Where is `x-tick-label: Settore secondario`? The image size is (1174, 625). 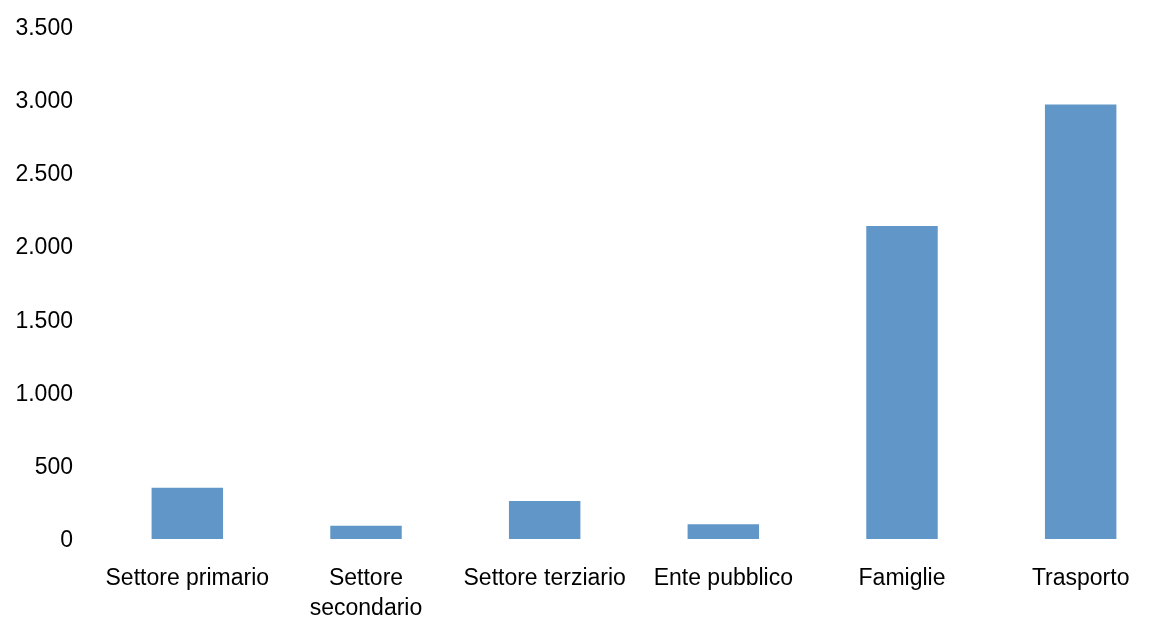 x-tick-label: Settore secondario is located at coordinates (366, 592).